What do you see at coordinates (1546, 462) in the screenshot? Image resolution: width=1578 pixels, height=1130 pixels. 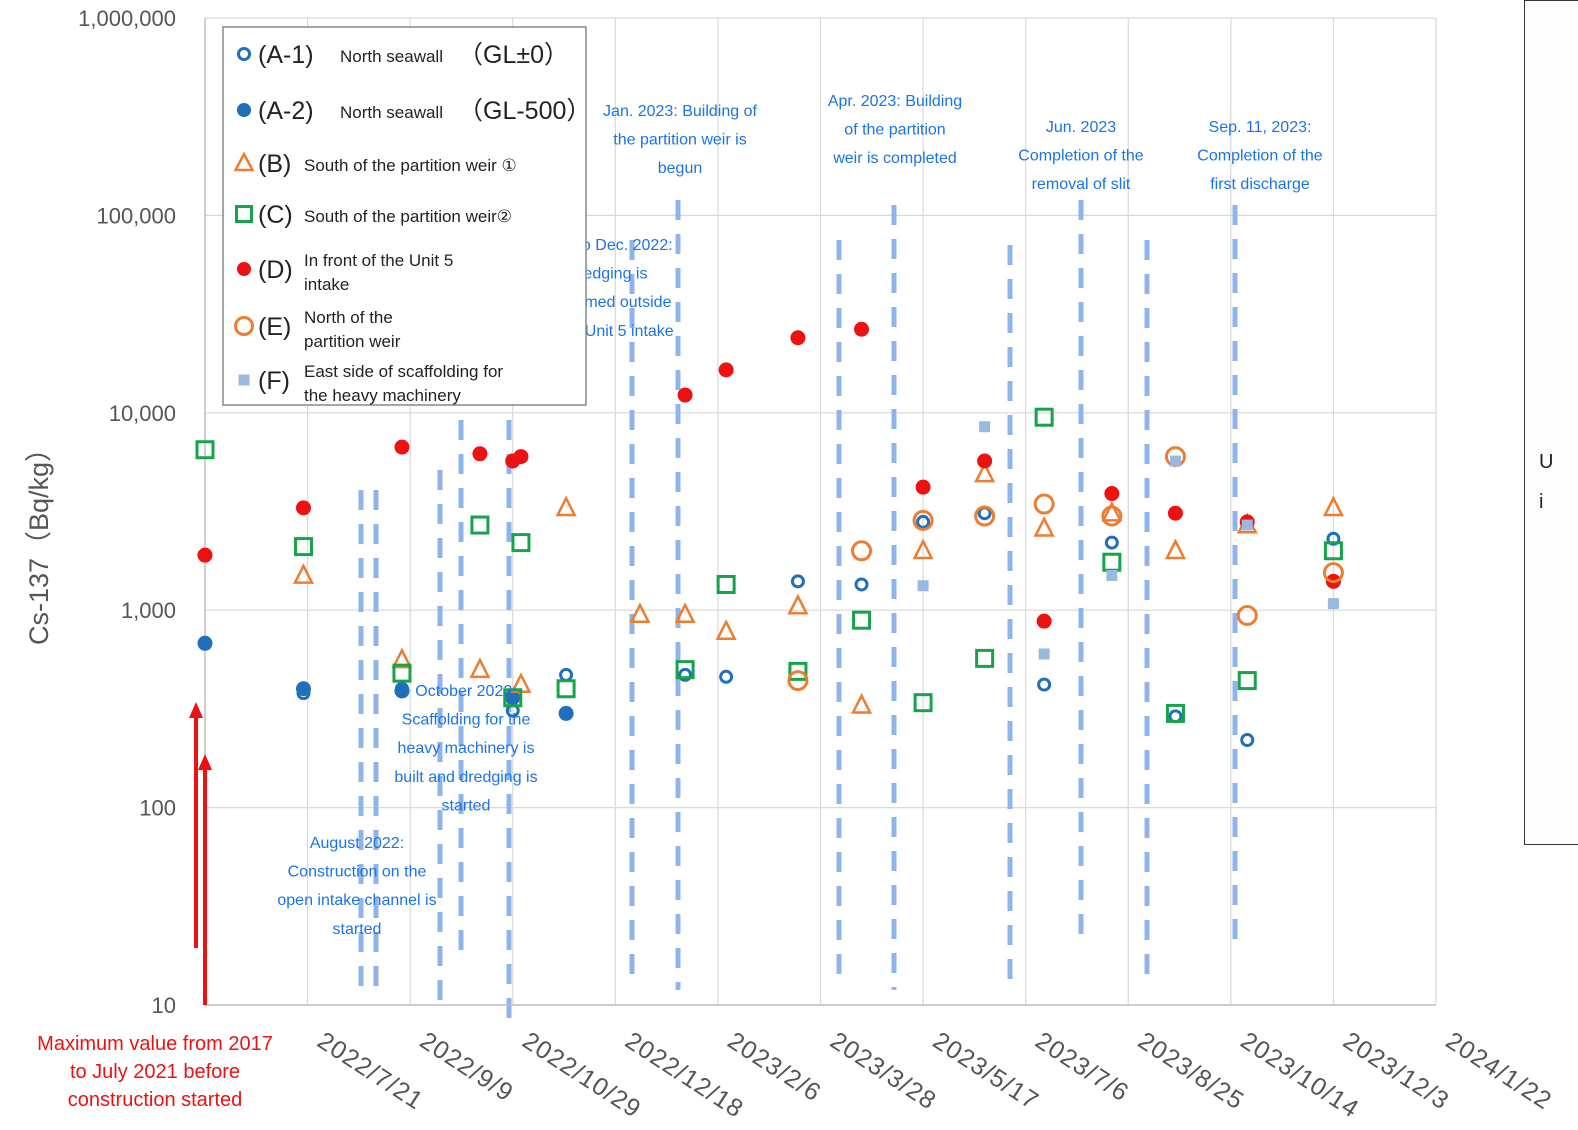 I see `map-label-fragment: U` at bounding box center [1546, 462].